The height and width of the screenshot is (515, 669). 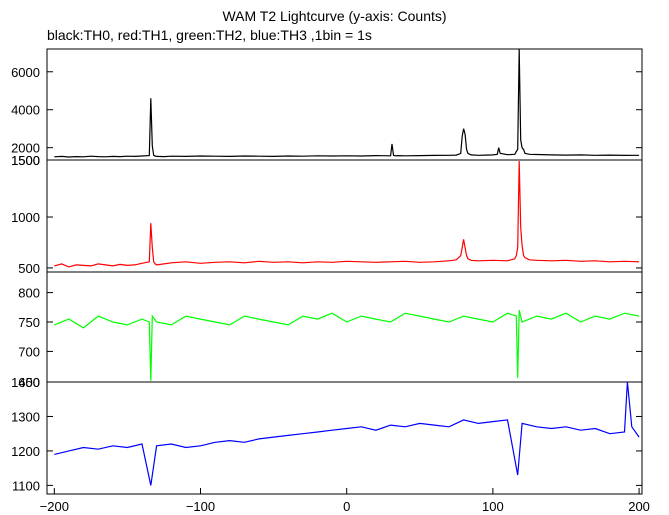 I want to click on y-tick-label-2-0: 700, so click(x=29, y=351).